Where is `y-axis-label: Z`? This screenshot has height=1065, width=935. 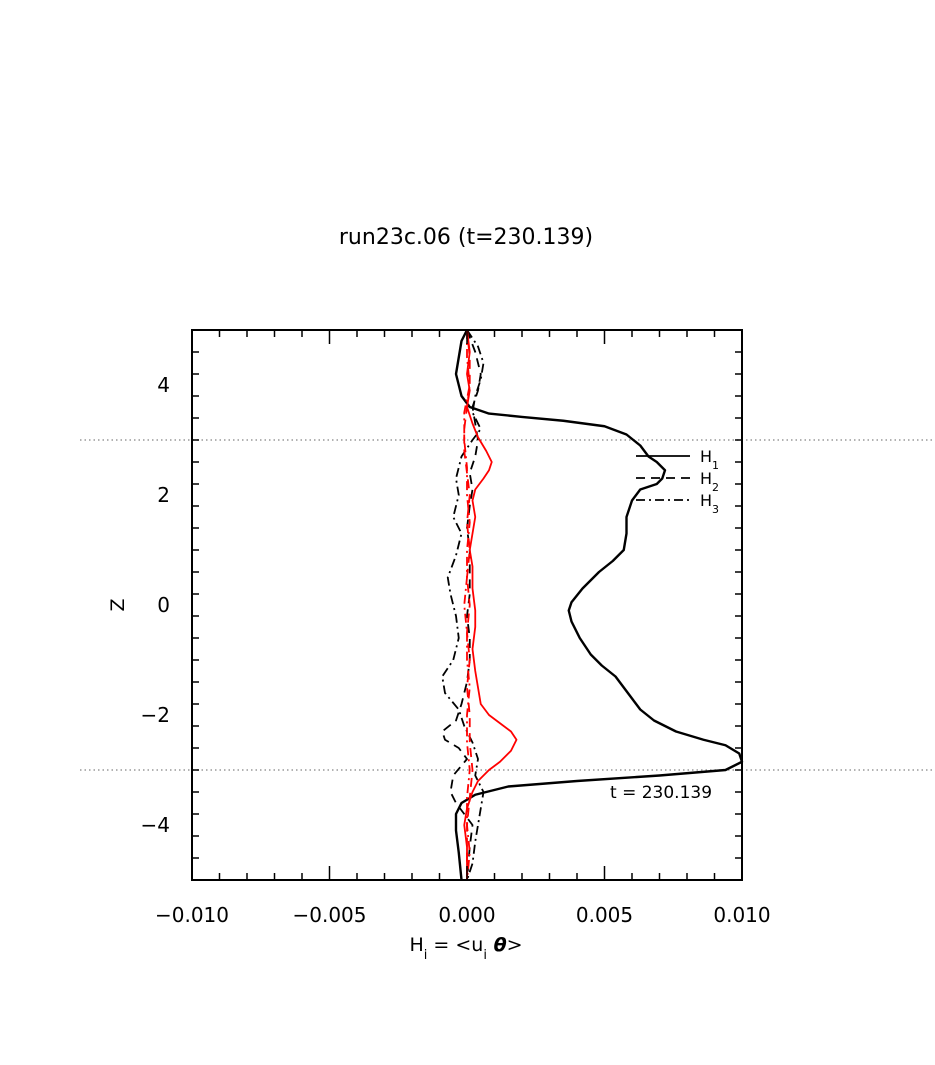 y-axis-label: Z is located at coordinates (118, 604).